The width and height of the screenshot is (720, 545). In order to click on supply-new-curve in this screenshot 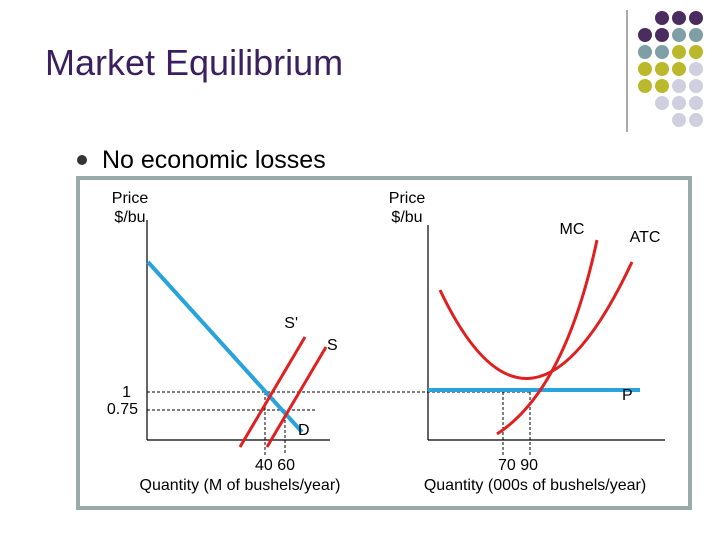, I will do `click(272, 392)`.